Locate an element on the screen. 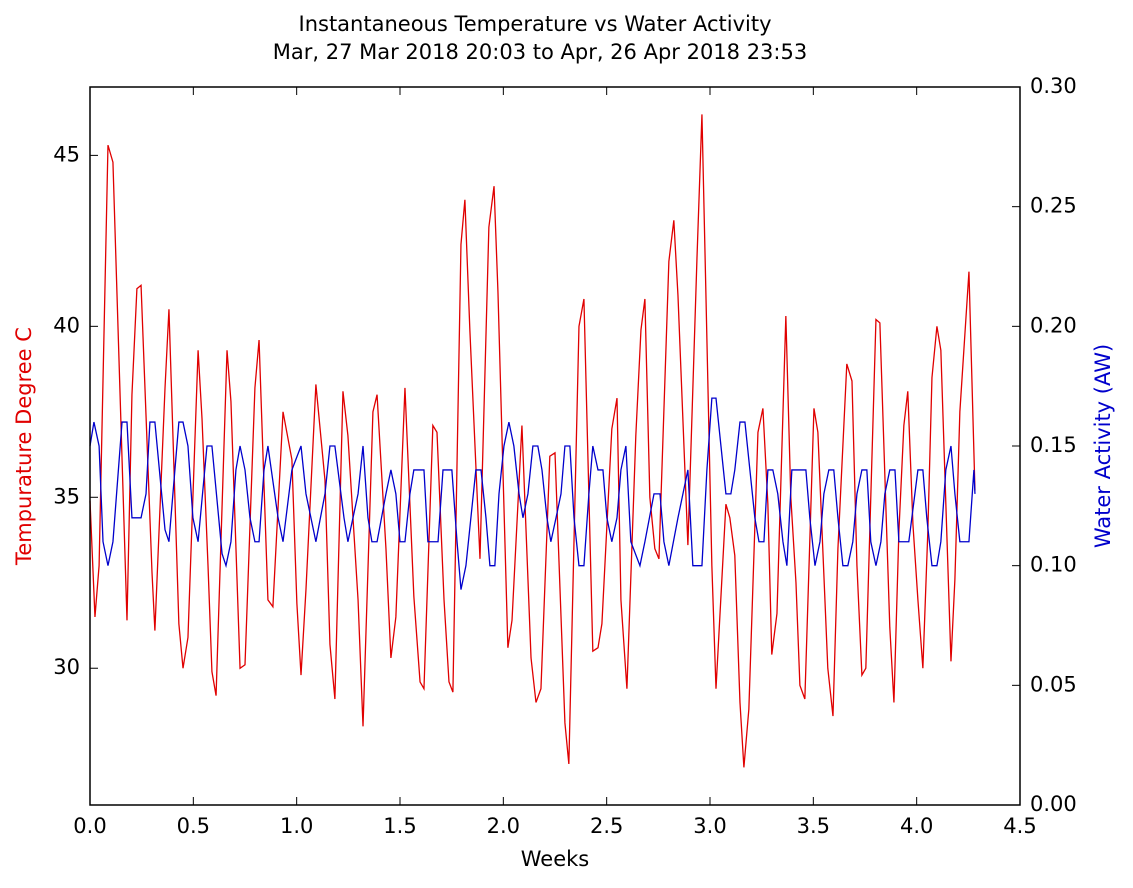  y-tick-label: 30 is located at coordinates (66, 667).